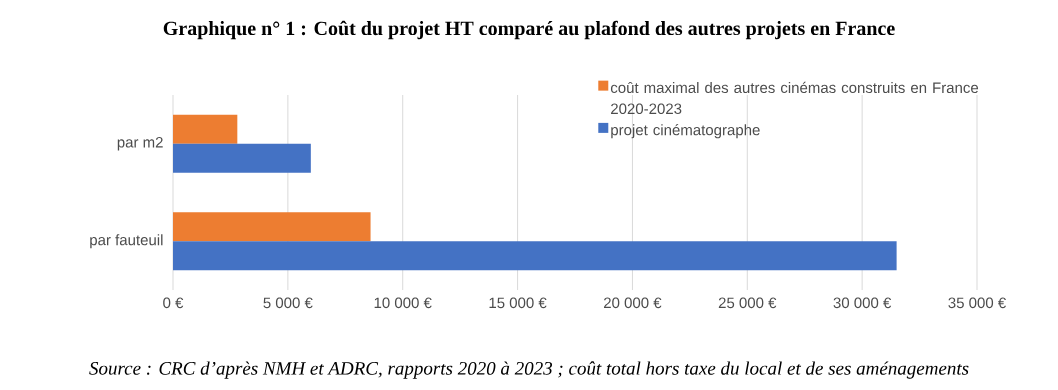 The width and height of the screenshot is (1058, 390). I want to click on x-tick-label: 20 000 €, so click(632, 303).